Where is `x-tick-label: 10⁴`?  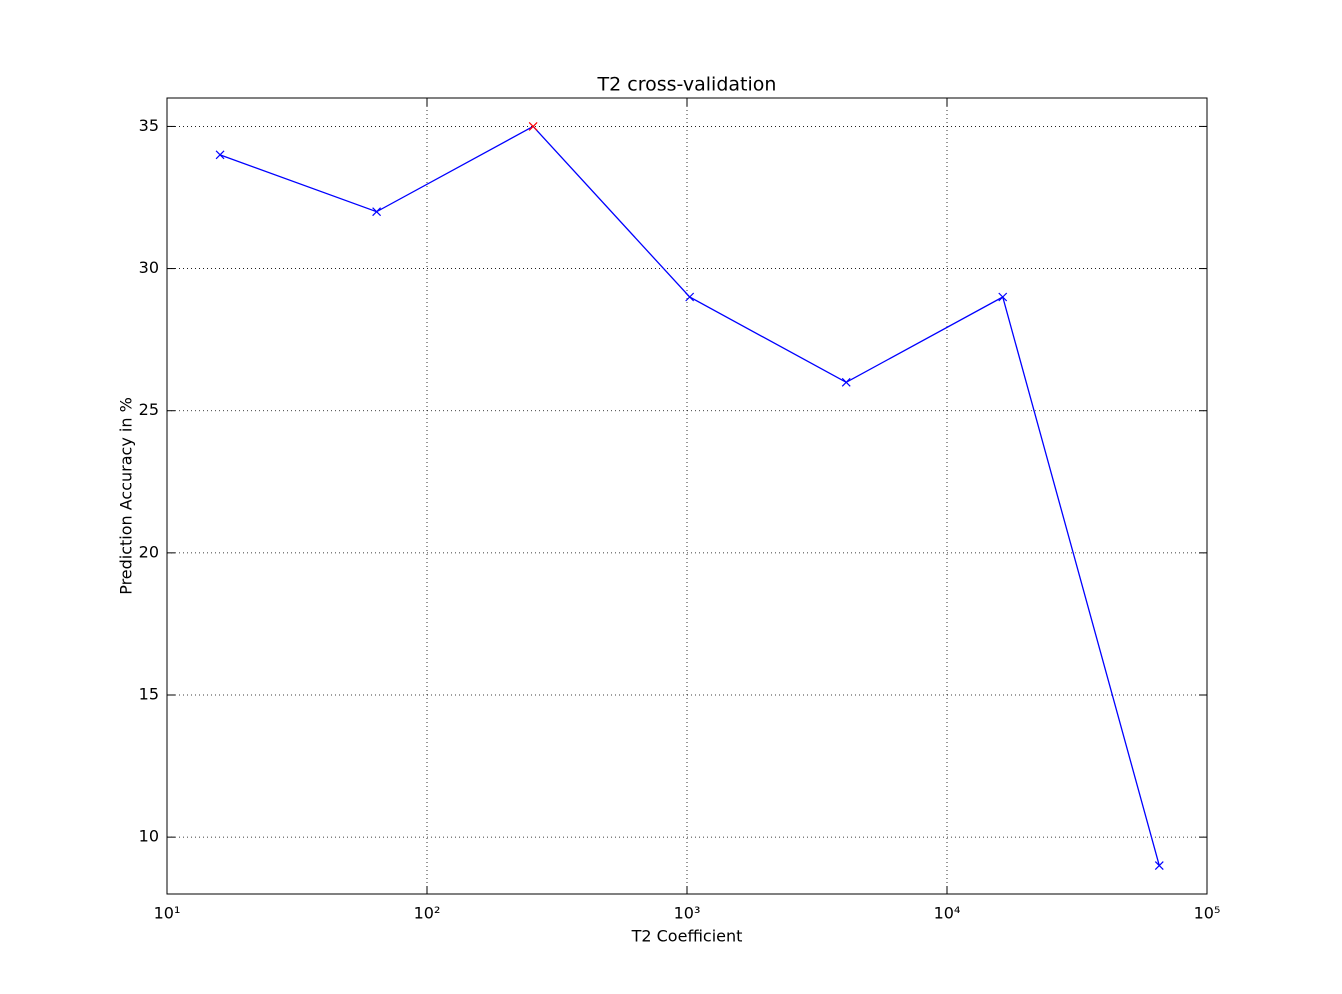
x-tick-label: 10⁴ is located at coordinates (947, 913).